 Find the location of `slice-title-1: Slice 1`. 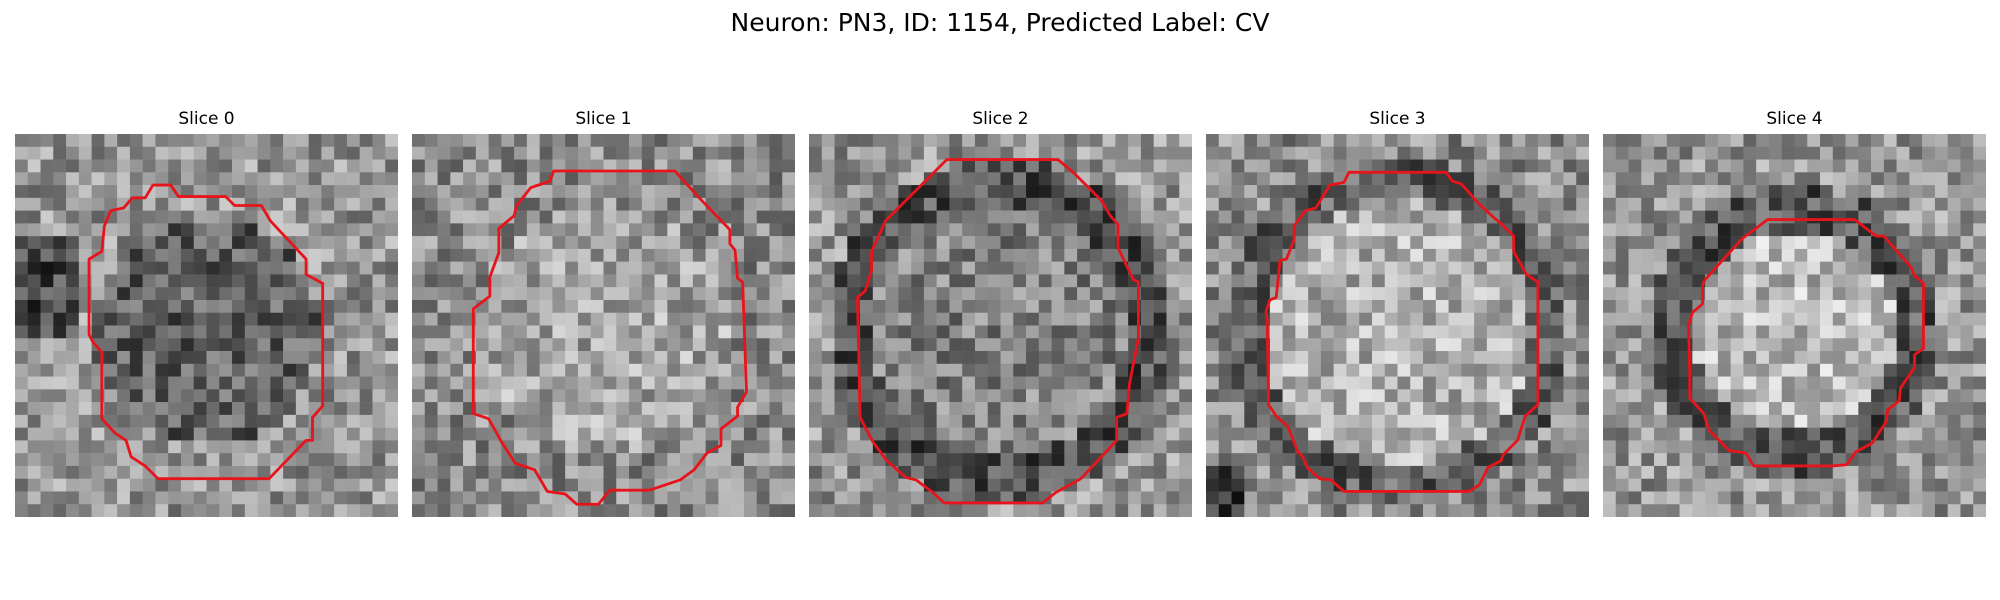

slice-title-1: Slice 1 is located at coordinates (603, 119).